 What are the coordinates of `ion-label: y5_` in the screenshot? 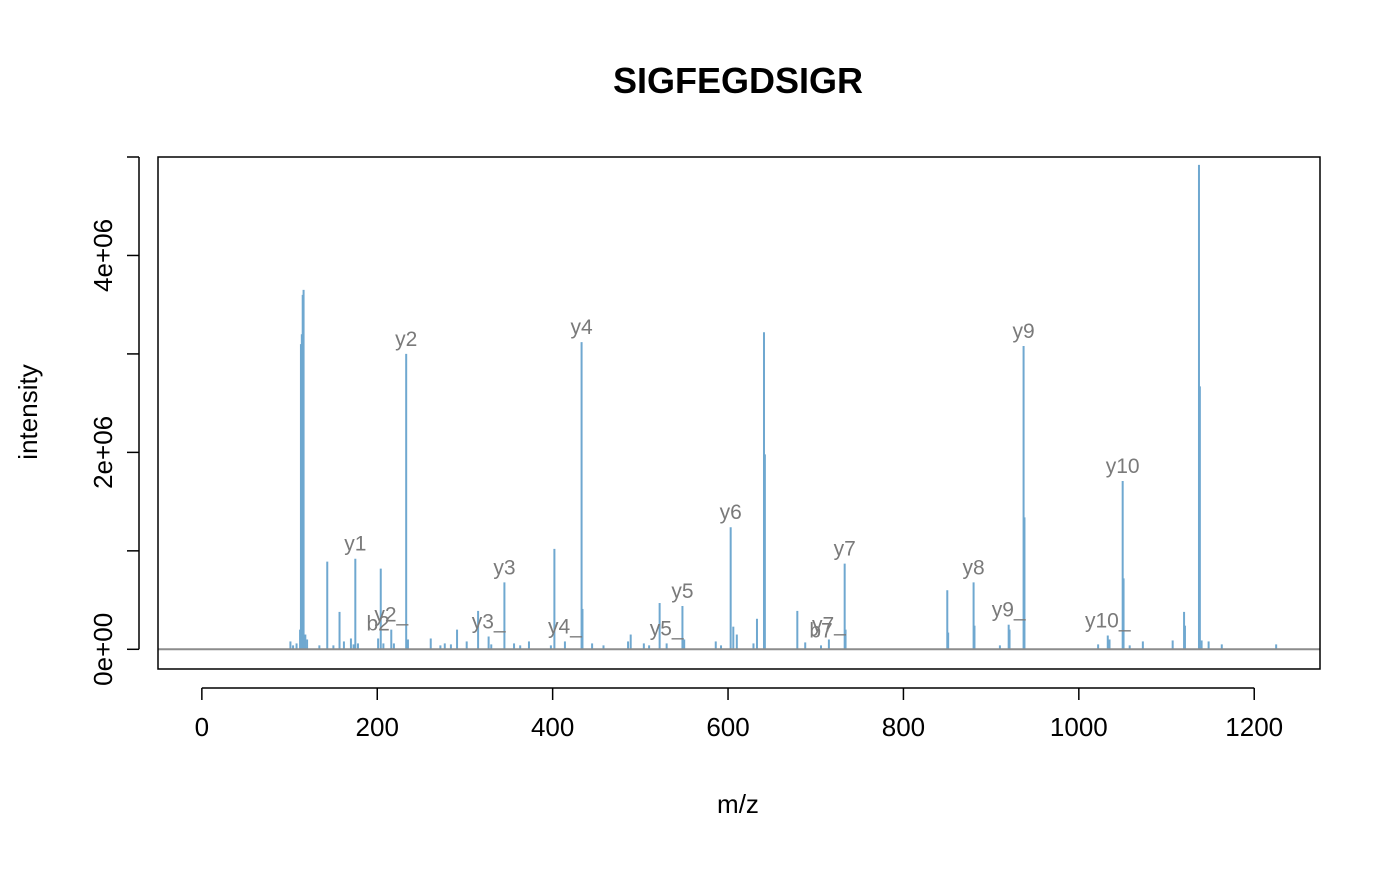 It's located at (667, 628).